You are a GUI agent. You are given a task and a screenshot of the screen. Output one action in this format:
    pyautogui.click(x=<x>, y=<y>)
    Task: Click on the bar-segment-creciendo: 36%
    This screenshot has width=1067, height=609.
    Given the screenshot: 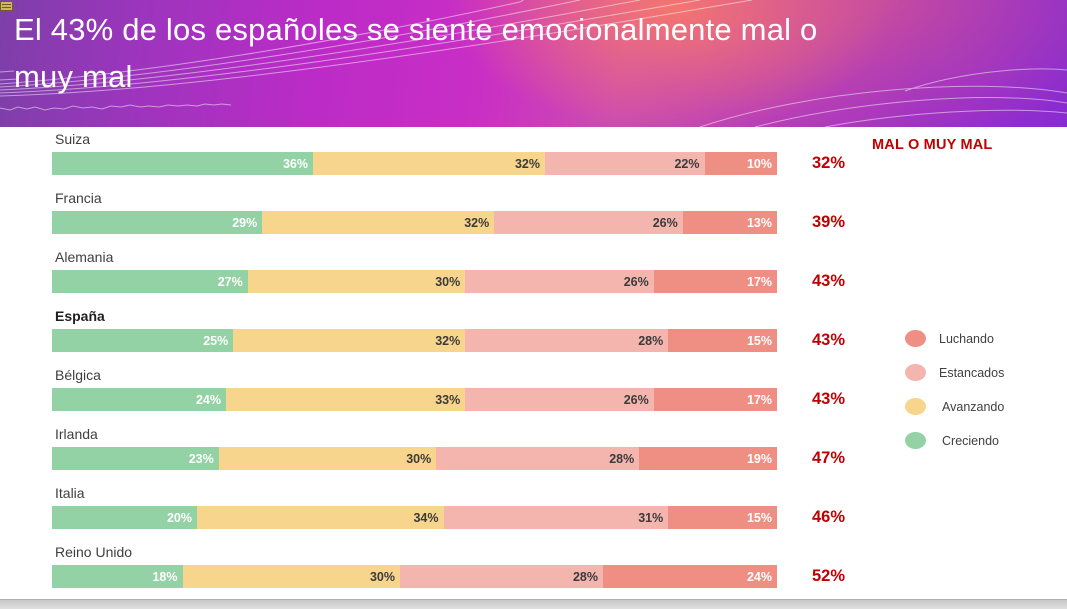 What is the action you would take?
    pyautogui.click(x=182, y=163)
    